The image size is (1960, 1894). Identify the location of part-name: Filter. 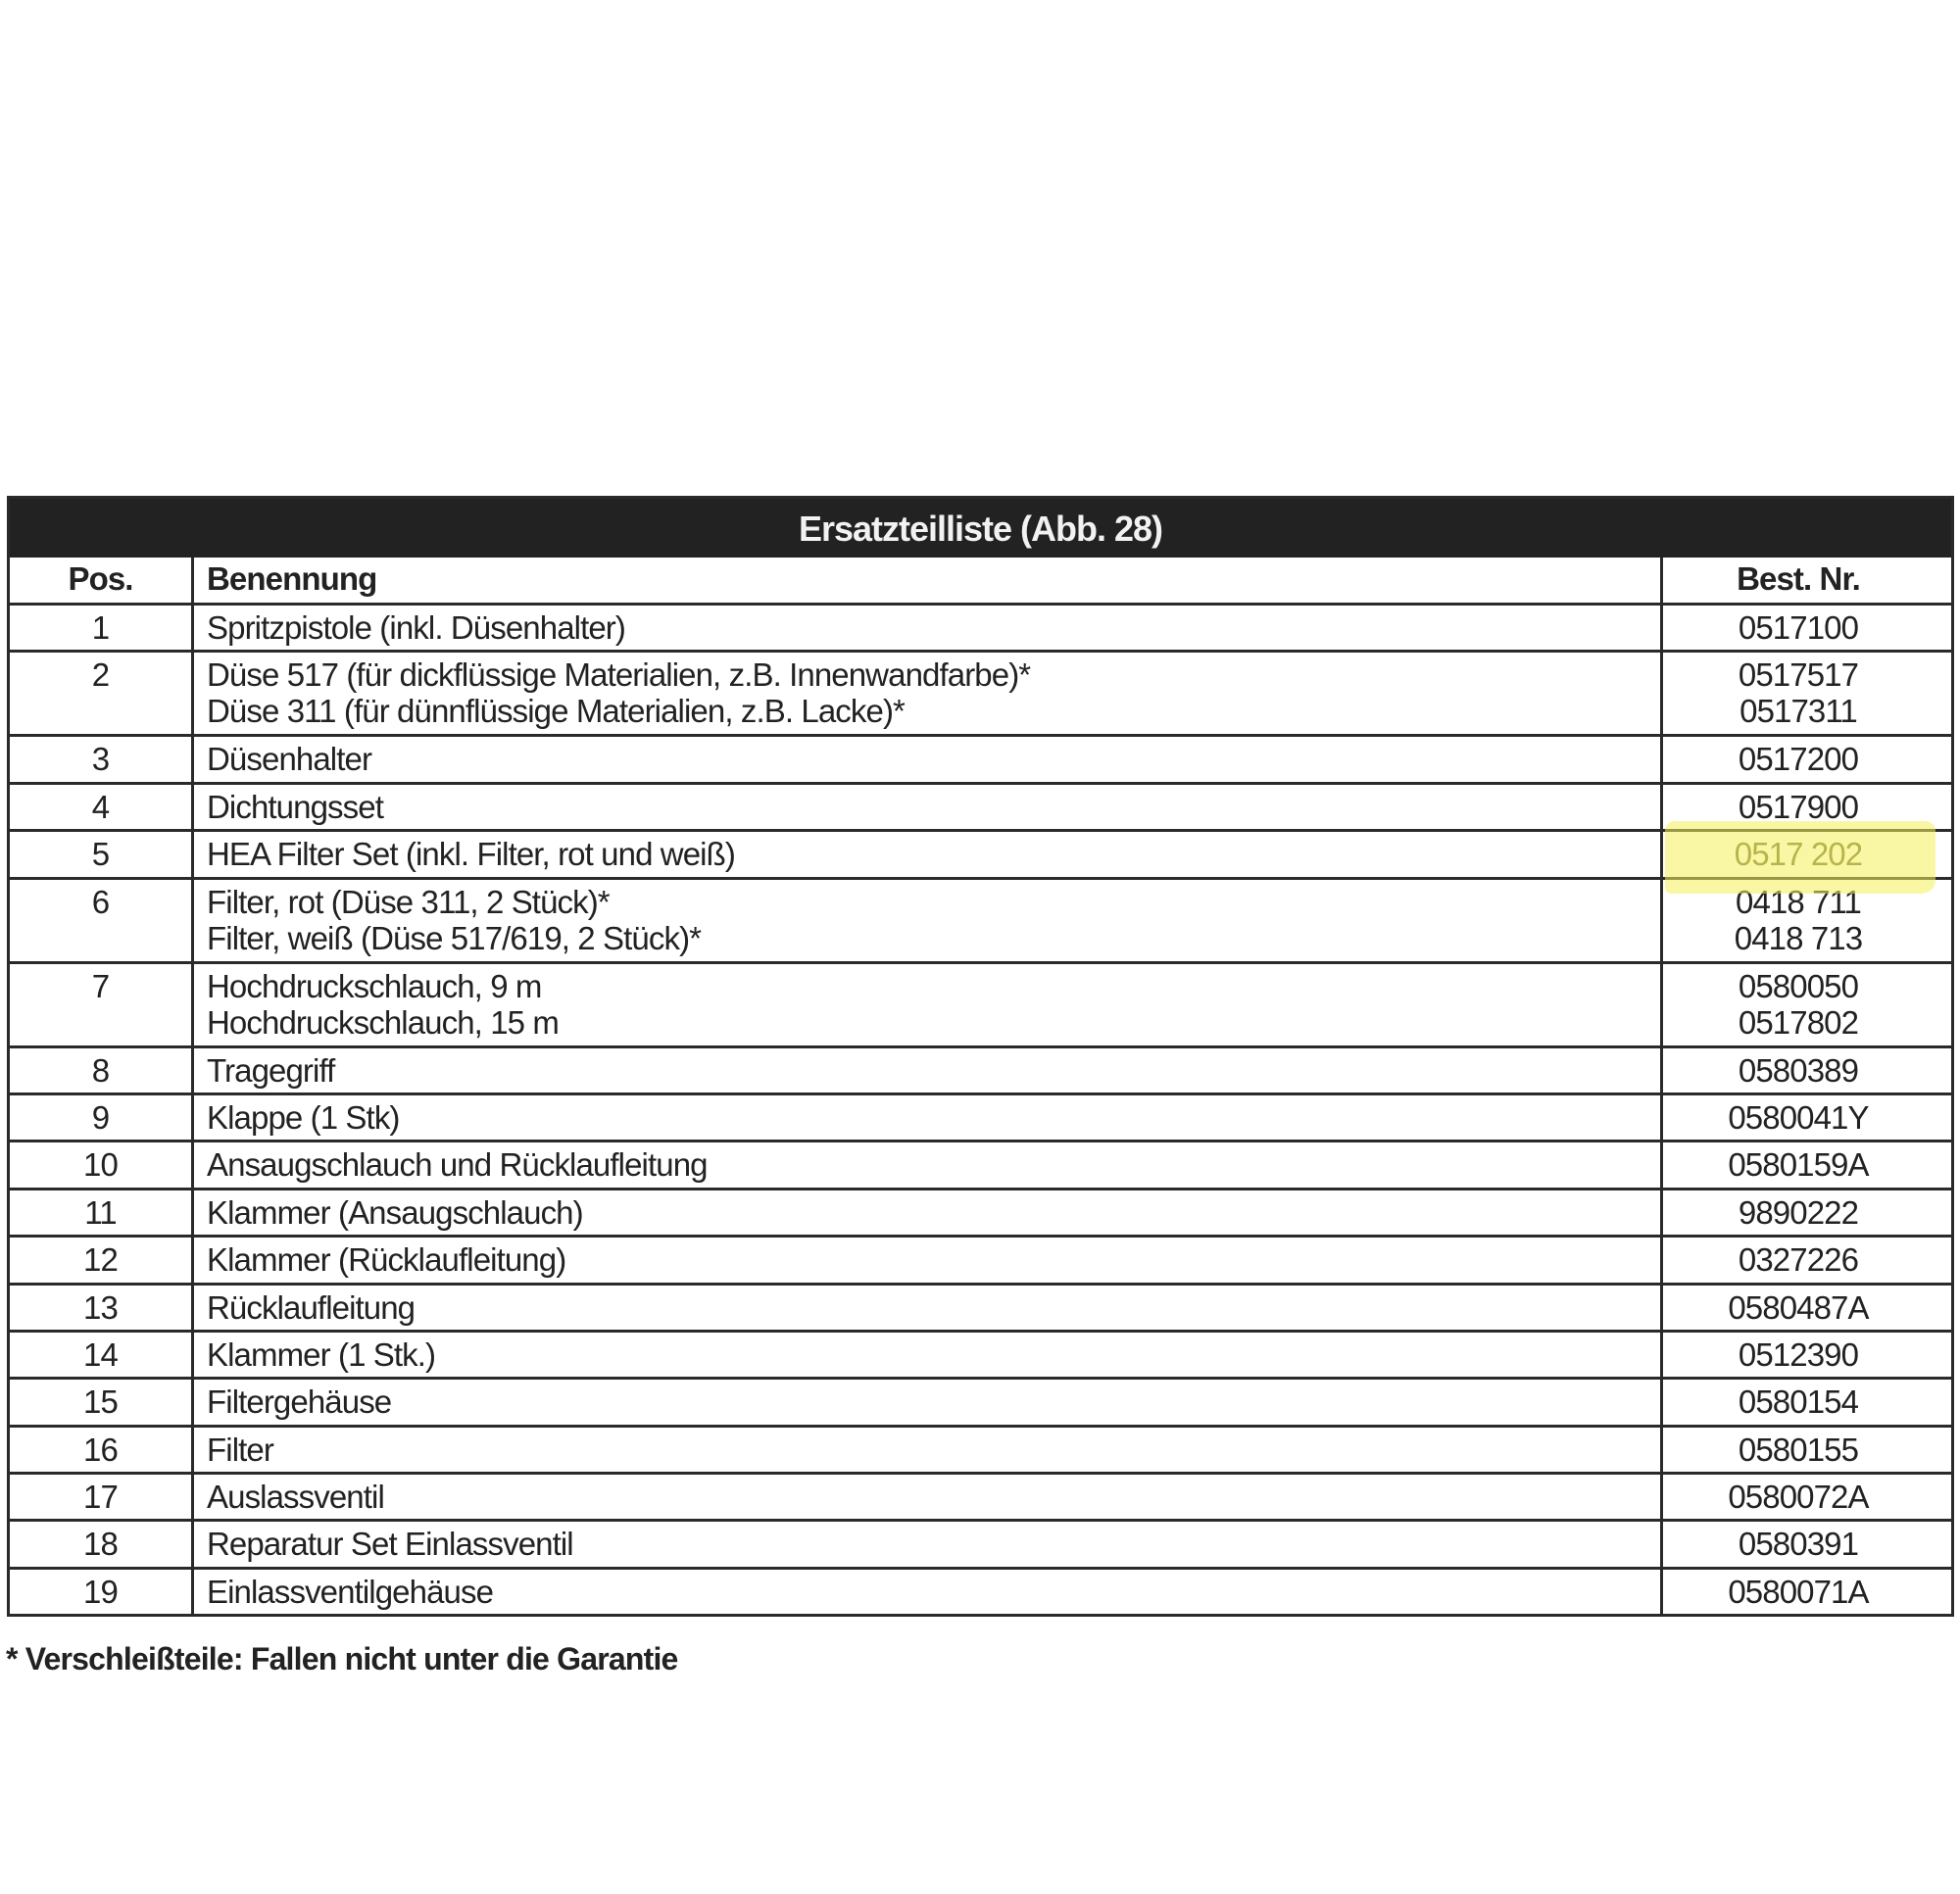
(240, 1449).